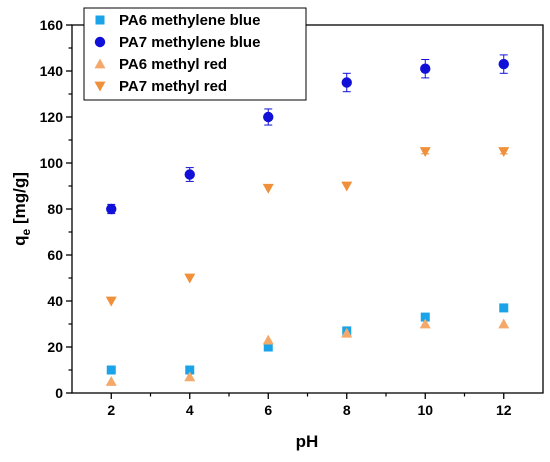 The image size is (550, 462). Describe the element at coordinates (189, 42) in the screenshot. I see `legend-label: PA7 methylene blue` at that location.